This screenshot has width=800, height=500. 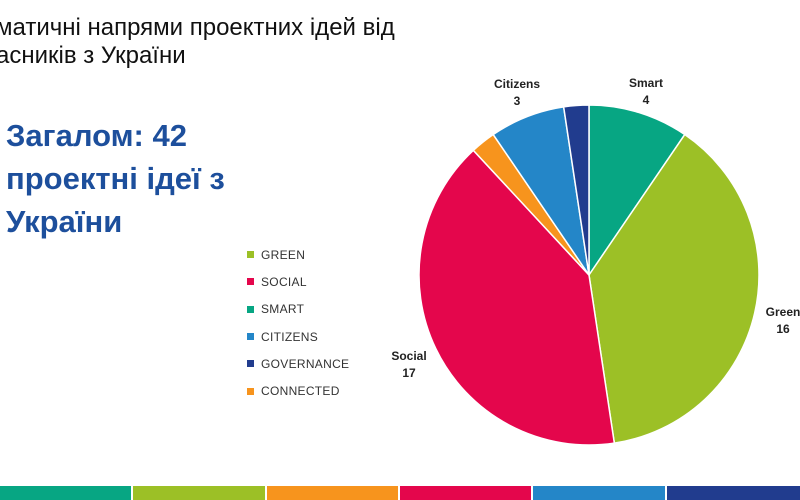 What do you see at coordinates (197, 27) in the screenshot?
I see `slide-title-line-1: матичні напрями проектних ідей від` at bounding box center [197, 27].